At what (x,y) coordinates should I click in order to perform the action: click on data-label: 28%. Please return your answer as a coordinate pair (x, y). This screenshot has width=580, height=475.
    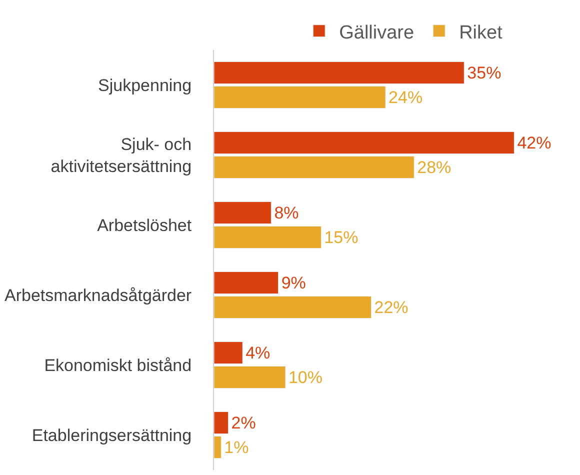
    Looking at the image, I should click on (434, 167).